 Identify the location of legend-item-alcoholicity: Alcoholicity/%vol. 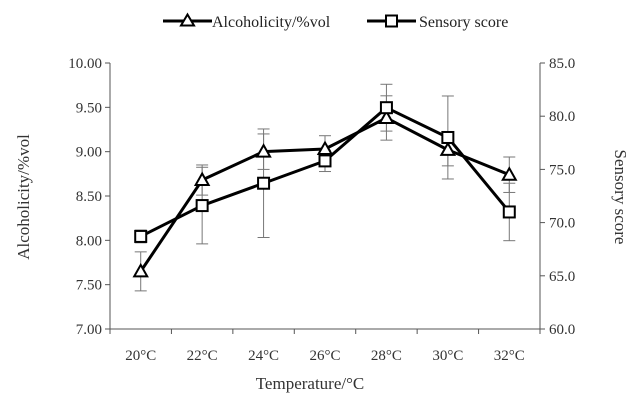
(247, 21).